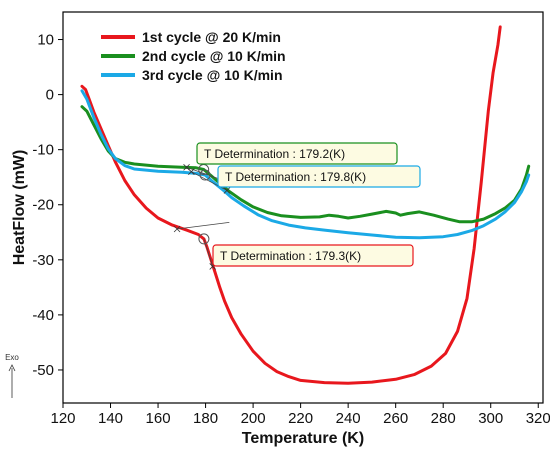  What do you see at coordinates (205, 418) in the screenshot?
I see `x-tick-label: 180` at bounding box center [205, 418].